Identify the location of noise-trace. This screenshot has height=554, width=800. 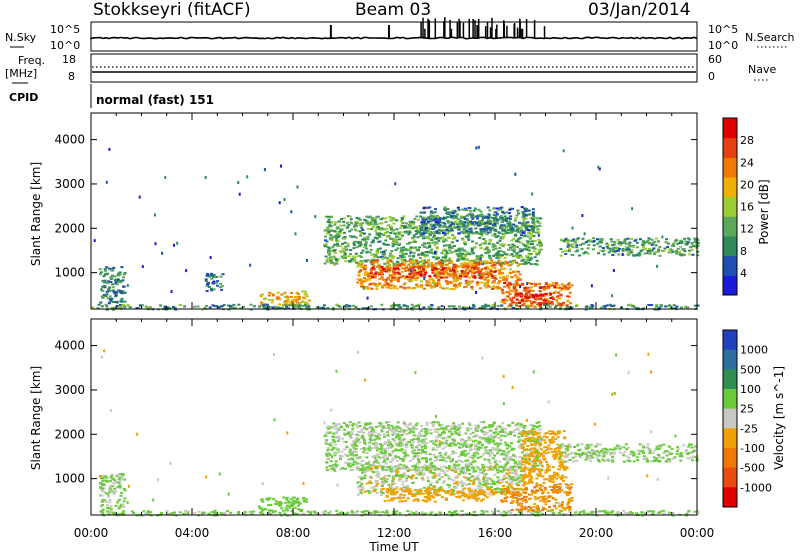
(394, 38).